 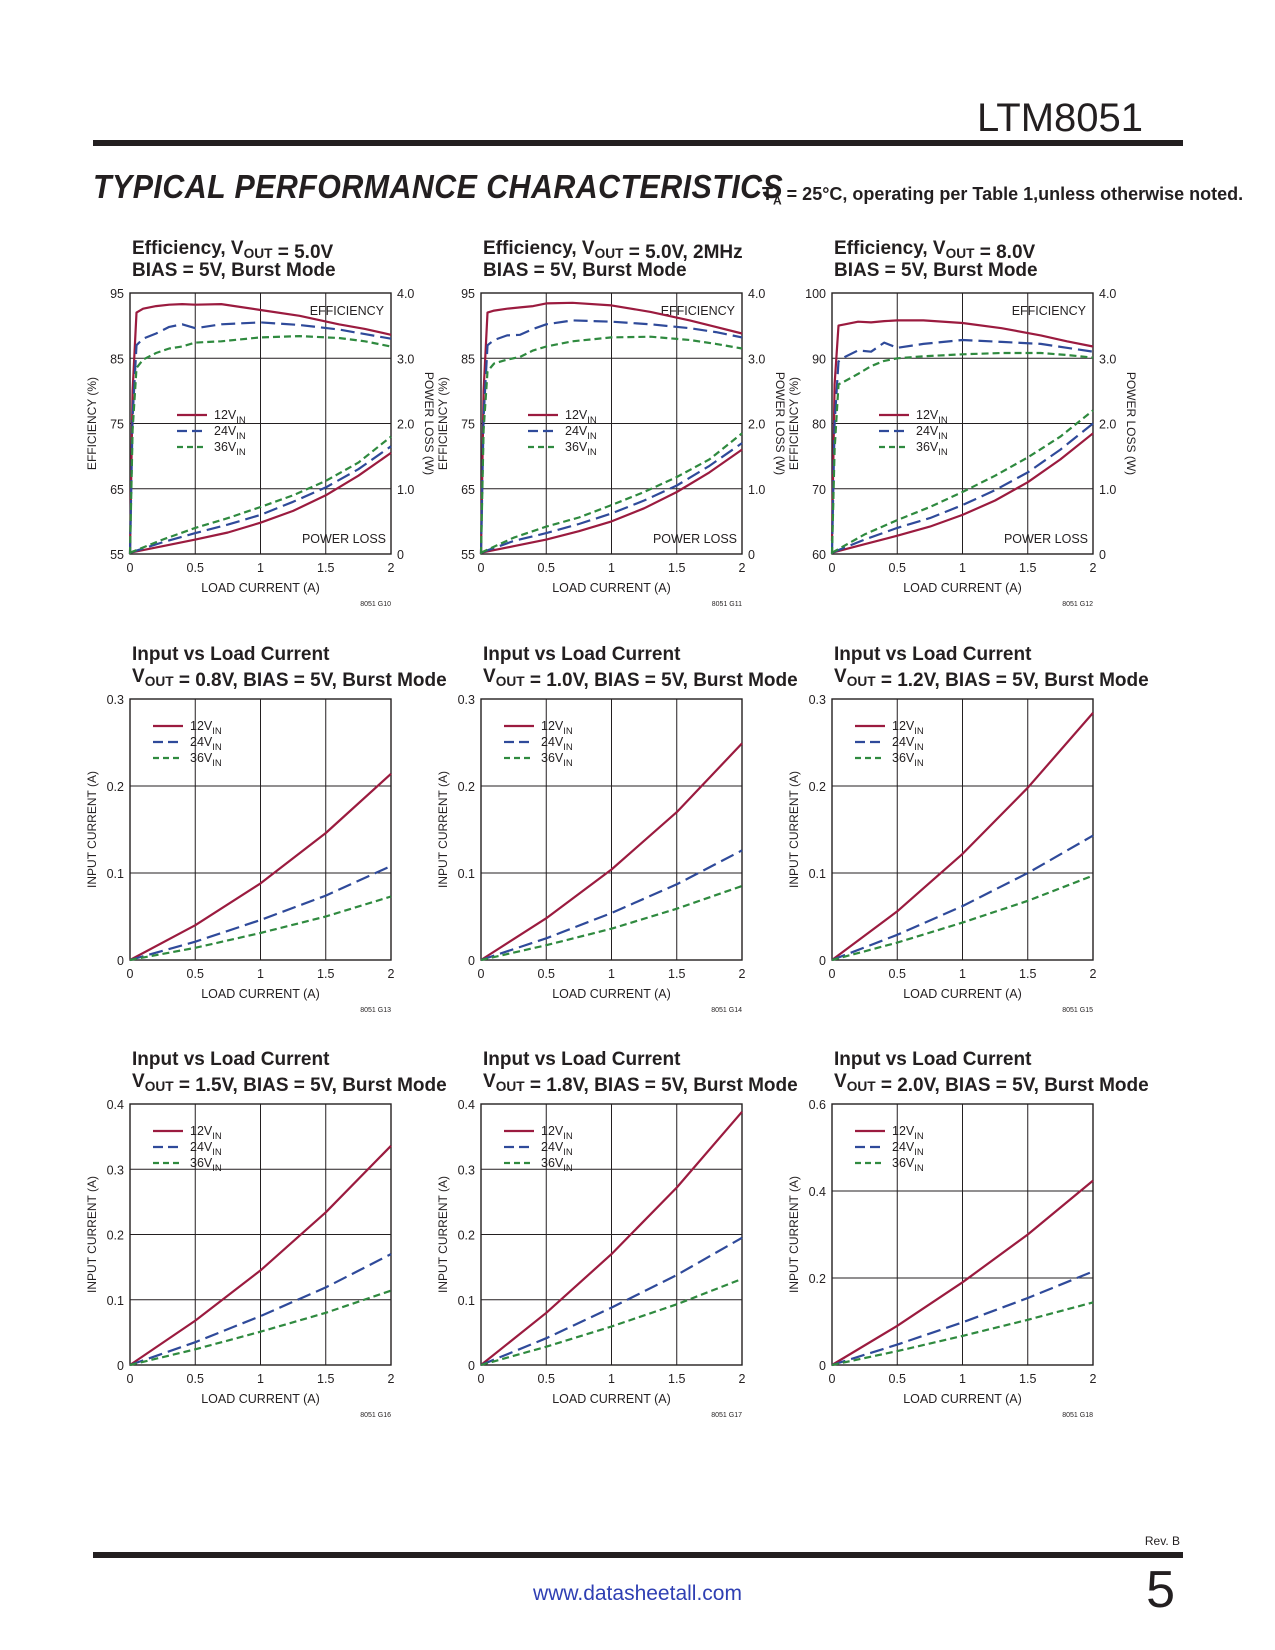 What do you see at coordinates (935, 250) in the screenshot?
I see `chart-title: Efficiency, VOUT = 8.0V` at bounding box center [935, 250].